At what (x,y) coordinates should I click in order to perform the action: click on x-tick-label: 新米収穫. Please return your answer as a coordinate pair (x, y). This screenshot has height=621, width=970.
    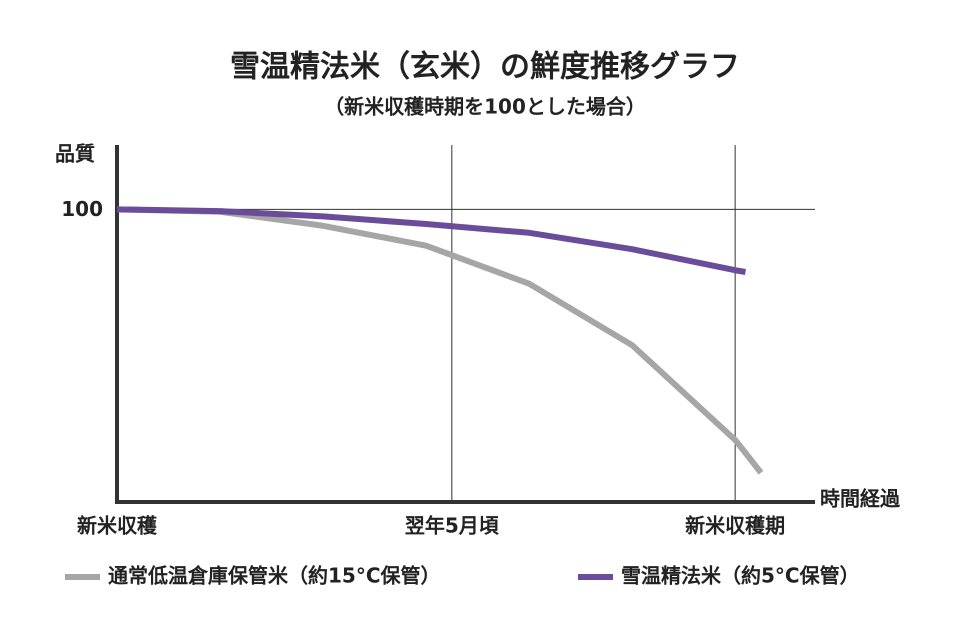
    Looking at the image, I should click on (117, 526).